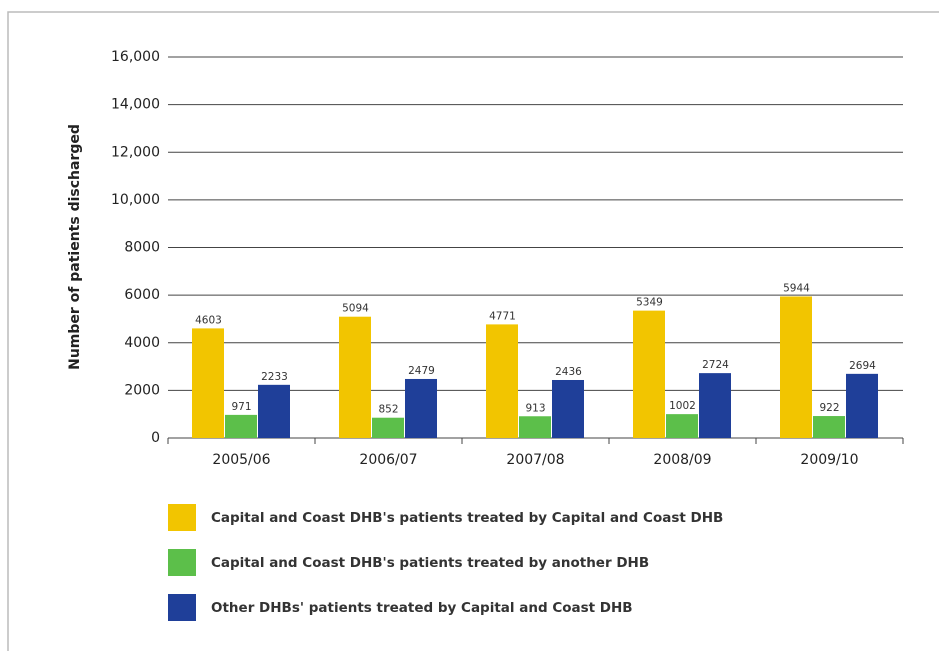  What do you see at coordinates (135, 200) in the screenshot?
I see `y-tick-label: 10,000` at bounding box center [135, 200].